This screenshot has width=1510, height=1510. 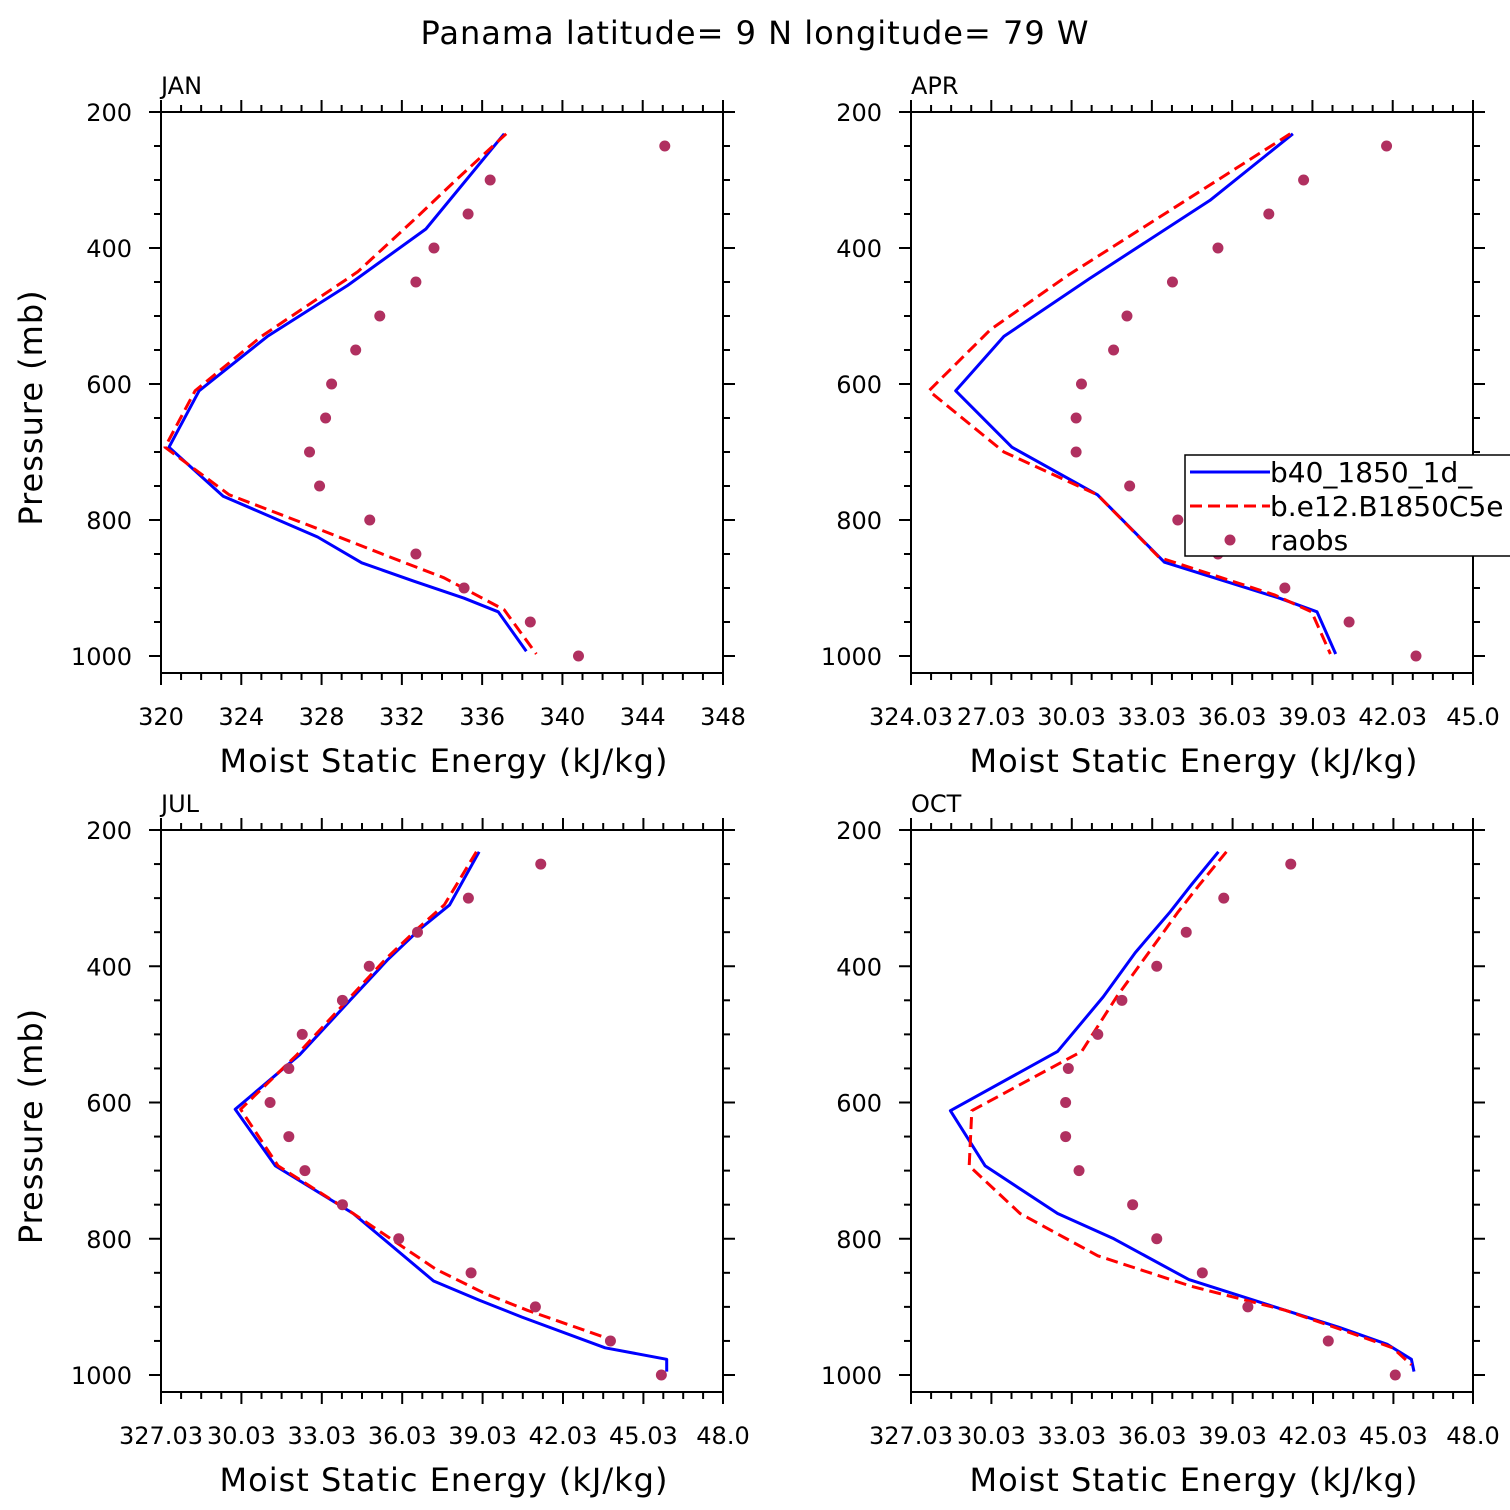 What do you see at coordinates (643, 1436) in the screenshot?
I see `x-tick-label: 45.03` at bounding box center [643, 1436].